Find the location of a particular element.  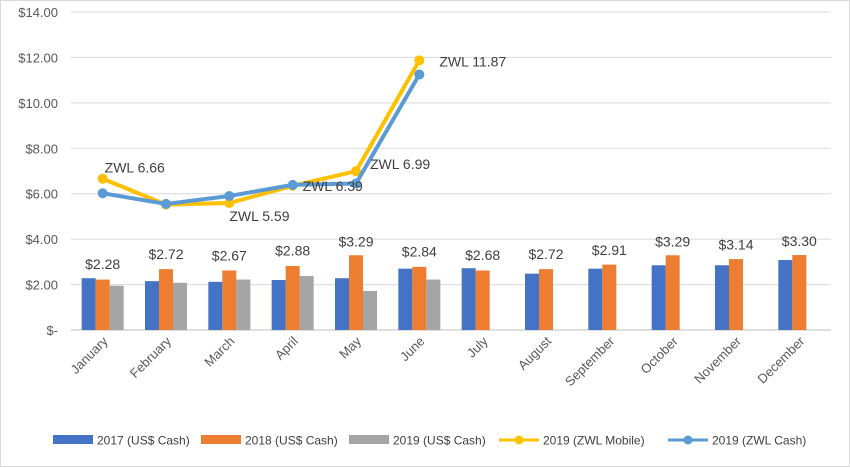

bar-2019-us-cash-january is located at coordinates (116, 307).